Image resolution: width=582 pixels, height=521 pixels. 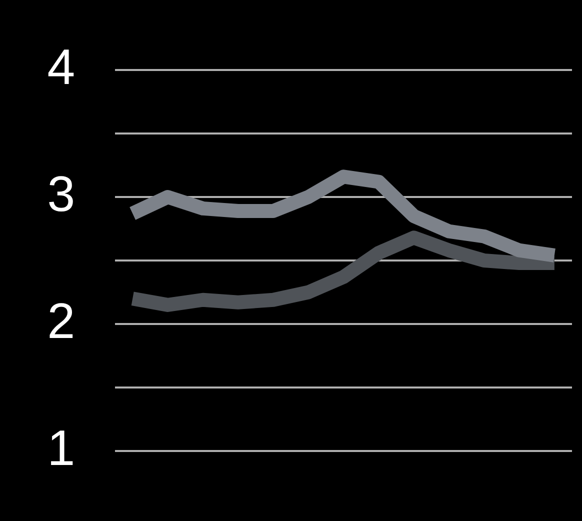 I want to click on y-tick-label: 4, so click(x=61, y=66).